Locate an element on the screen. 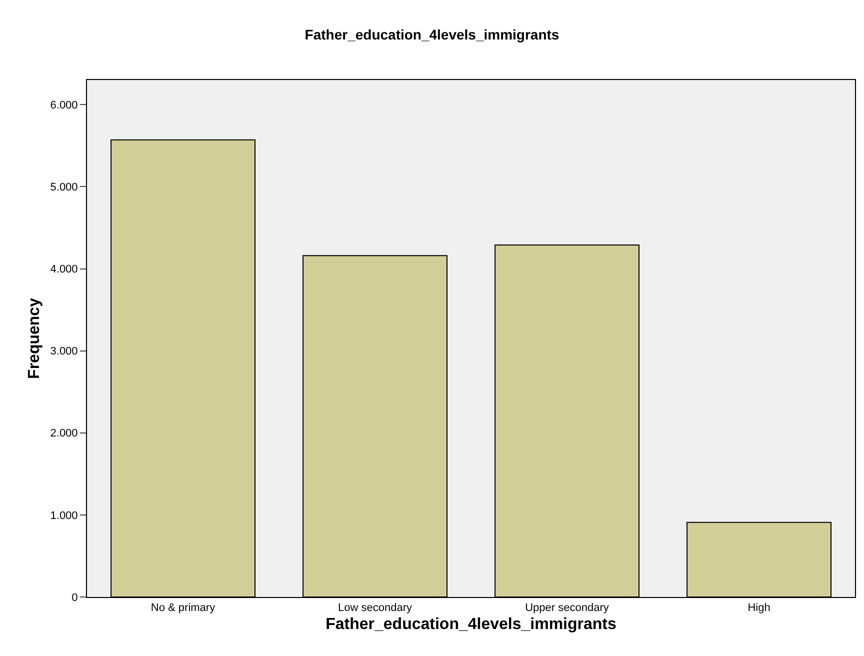 This screenshot has height=656, width=864. y-tick-label: 3.000 is located at coordinates (64, 352).